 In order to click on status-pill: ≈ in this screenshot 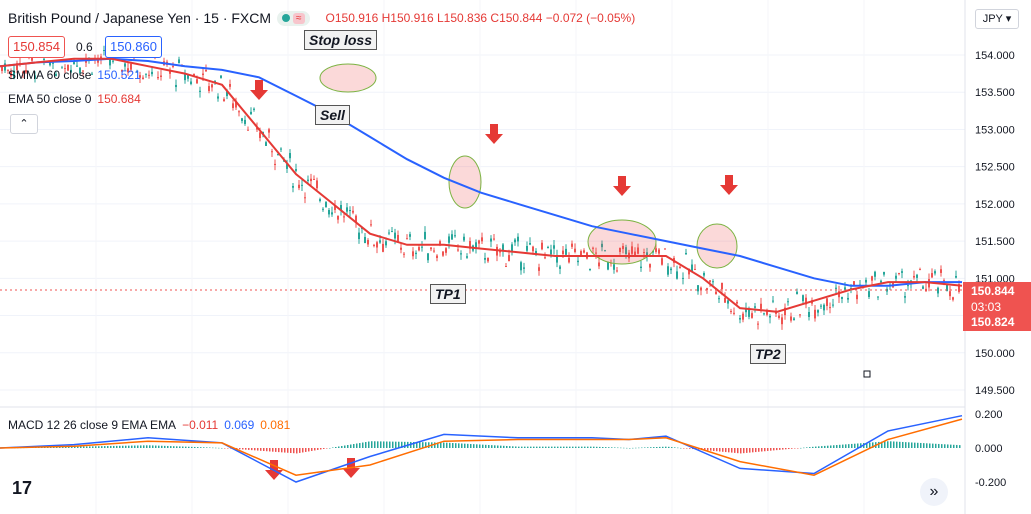, I will do `click(293, 18)`.